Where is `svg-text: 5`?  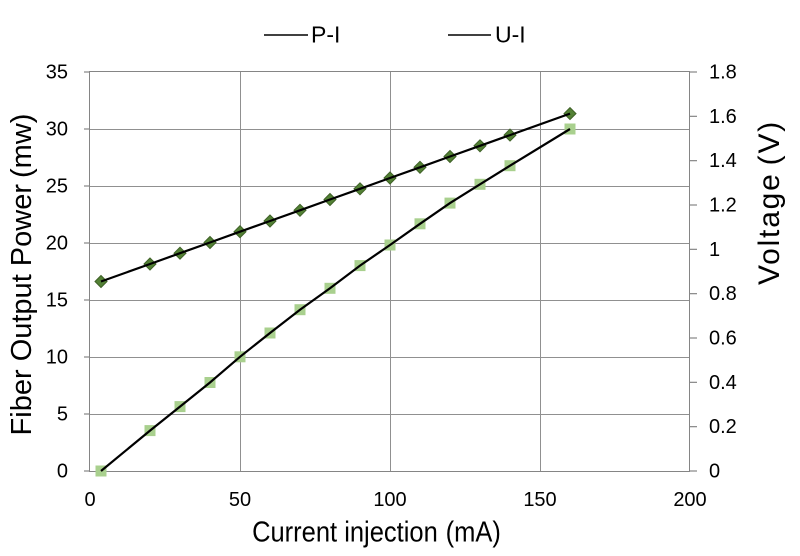
svg-text: 5 is located at coordinates (62, 415).